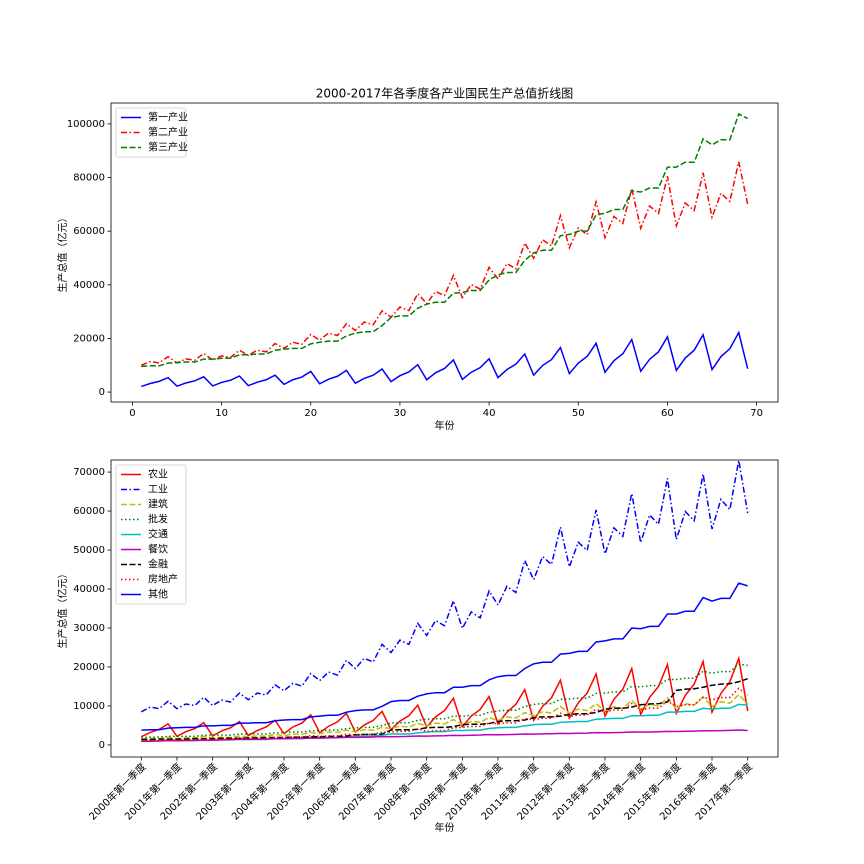 The height and width of the screenshot is (864, 864). What do you see at coordinates (168, 117) in the screenshot?
I see `legend-label: 第一产业` at bounding box center [168, 117].